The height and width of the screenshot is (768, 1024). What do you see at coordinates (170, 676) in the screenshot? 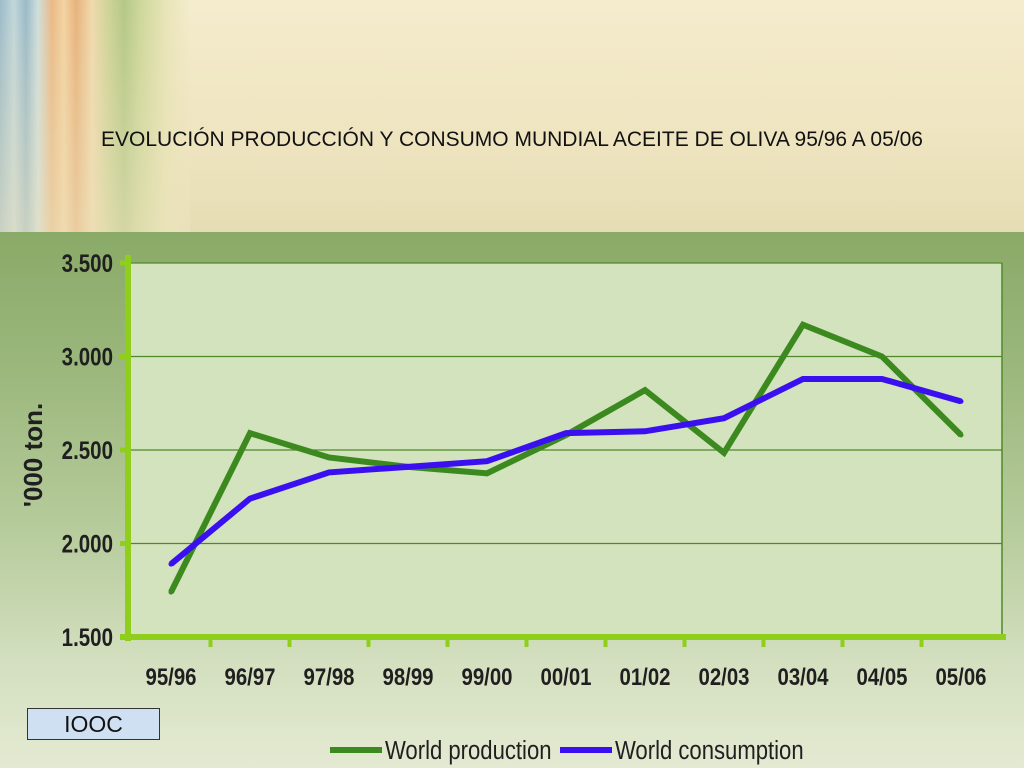
I see `x-tick-label: 95/96` at bounding box center [170, 676].